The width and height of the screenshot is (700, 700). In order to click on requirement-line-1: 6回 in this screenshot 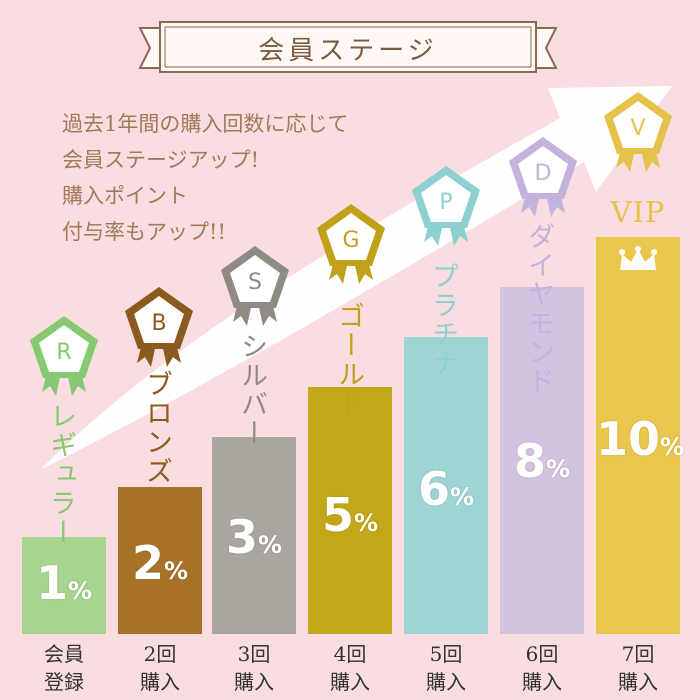, I will do `click(542, 654)`.